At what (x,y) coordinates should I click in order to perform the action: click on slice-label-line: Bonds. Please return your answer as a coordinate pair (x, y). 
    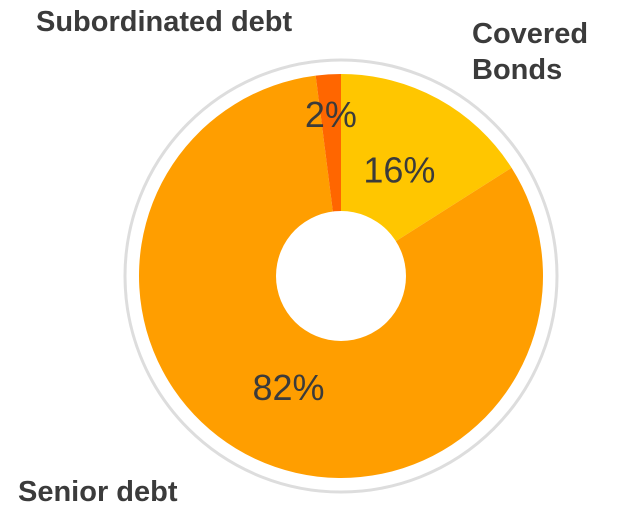
    Looking at the image, I should click on (517, 70).